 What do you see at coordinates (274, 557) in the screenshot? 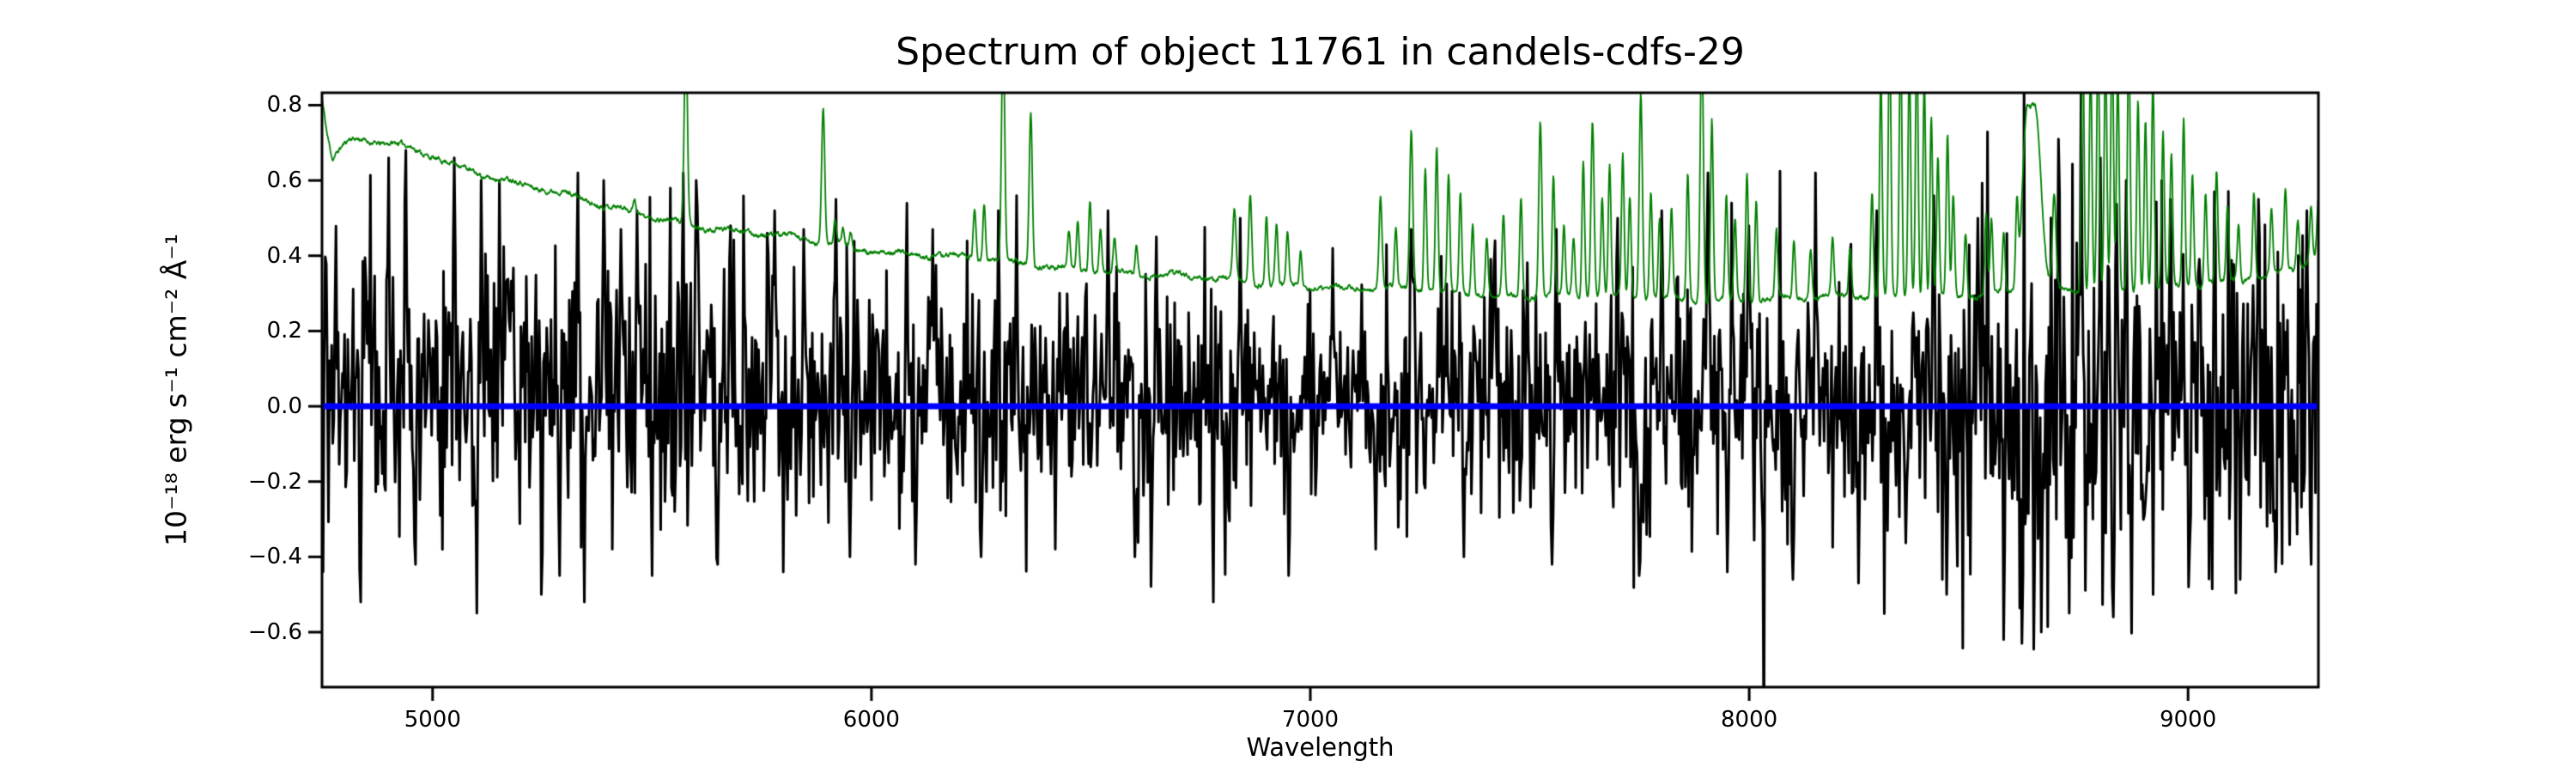
I see `y-tick-label: −0.4` at bounding box center [274, 557].